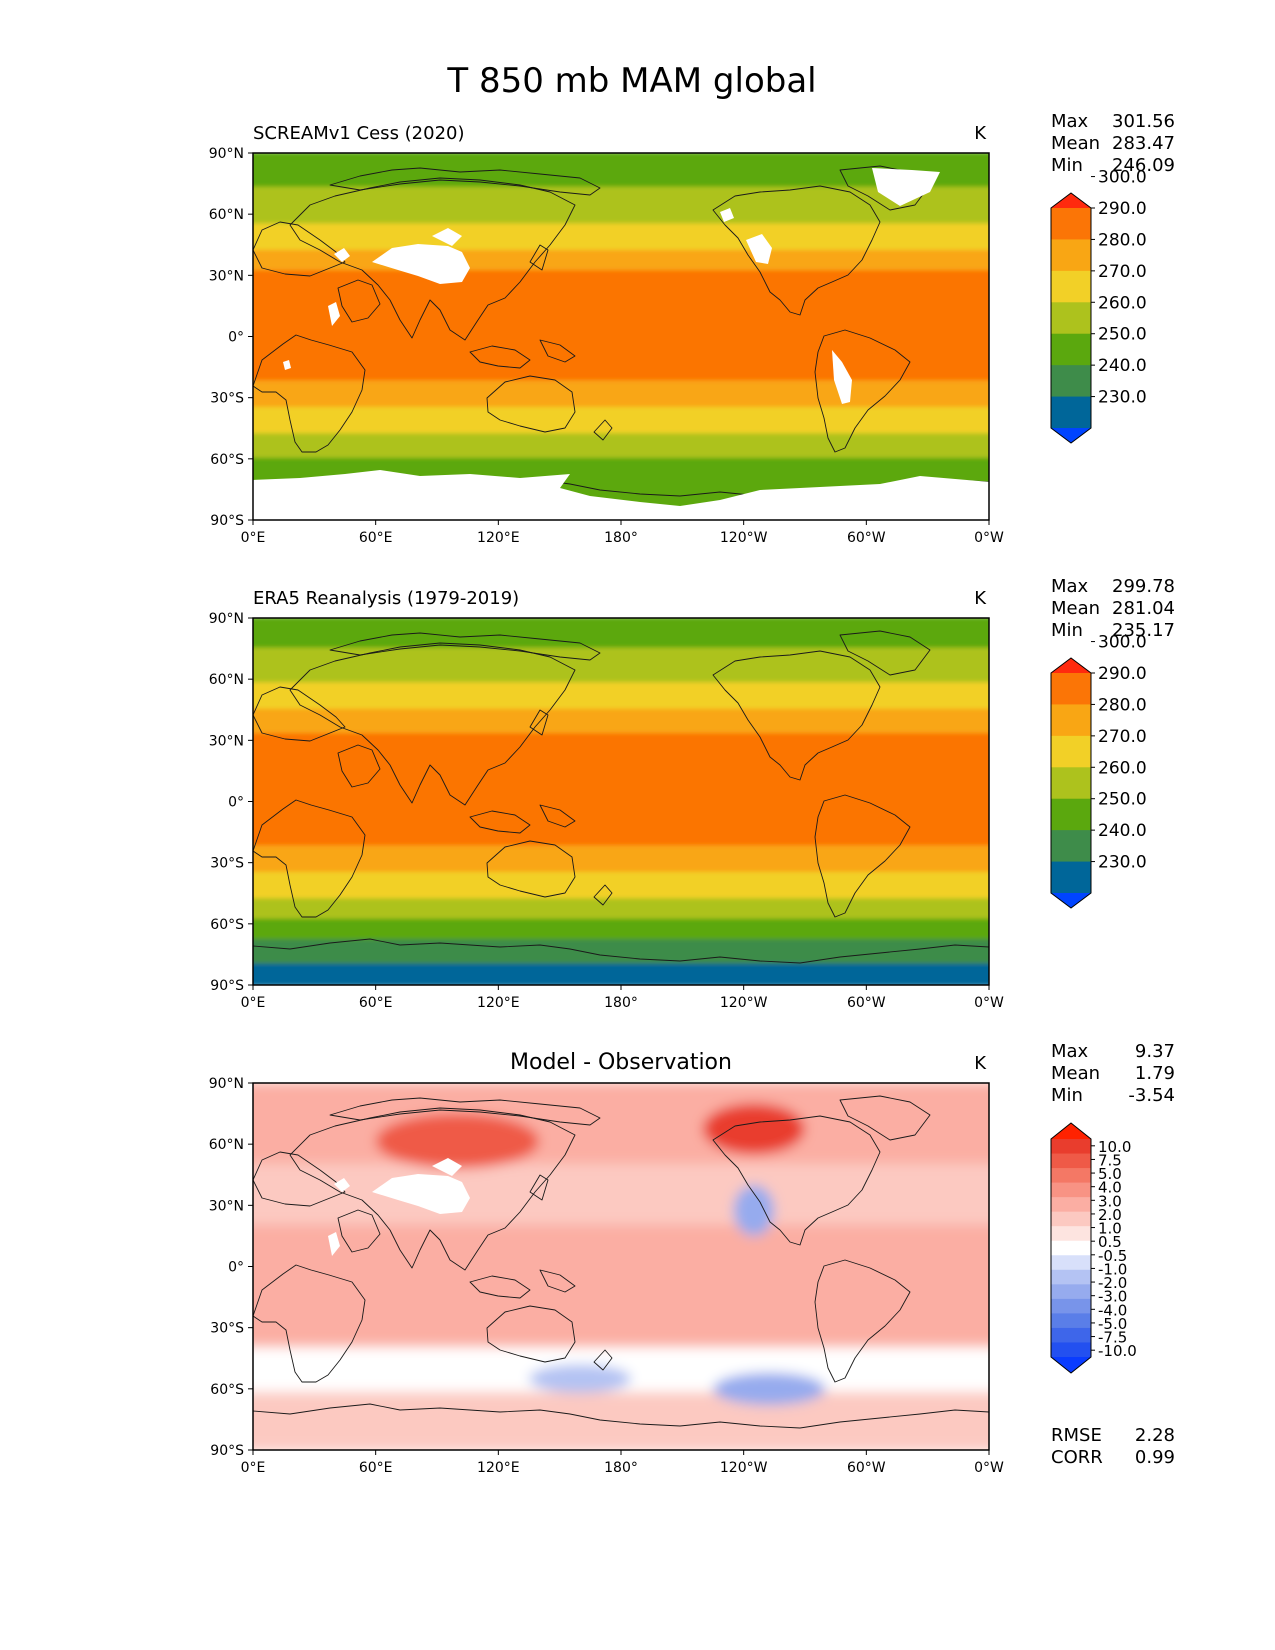 The height and width of the screenshot is (1650, 1275). What do you see at coordinates (1098, 771) in the screenshot?
I see `colorbar: 230.0 240.0 250.0 260.0 270.0 280.0 290.0 300.0` at bounding box center [1098, 771].